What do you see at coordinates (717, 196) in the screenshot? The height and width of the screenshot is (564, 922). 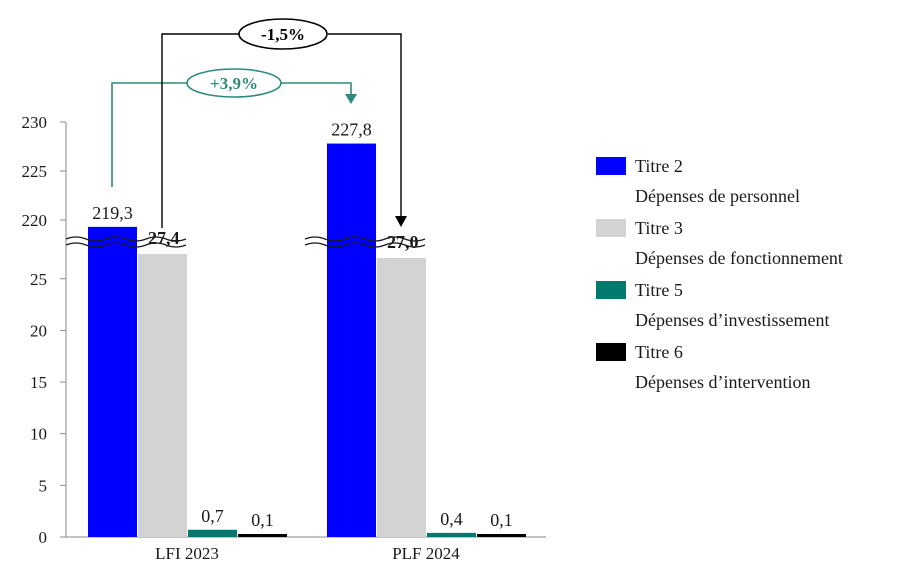 I see `legend-description: Dépenses de personnel` at bounding box center [717, 196].